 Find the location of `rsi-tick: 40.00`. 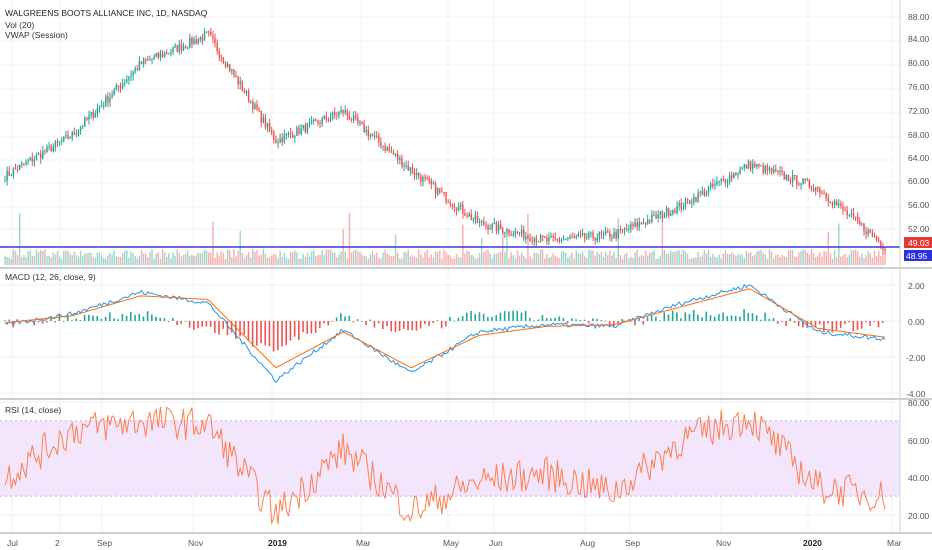

rsi-tick: 40.00 is located at coordinates (919, 478).